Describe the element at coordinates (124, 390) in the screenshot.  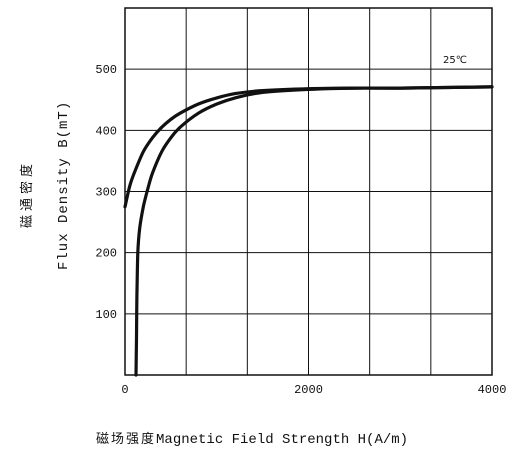
I see `x-tick-label: 0` at that location.